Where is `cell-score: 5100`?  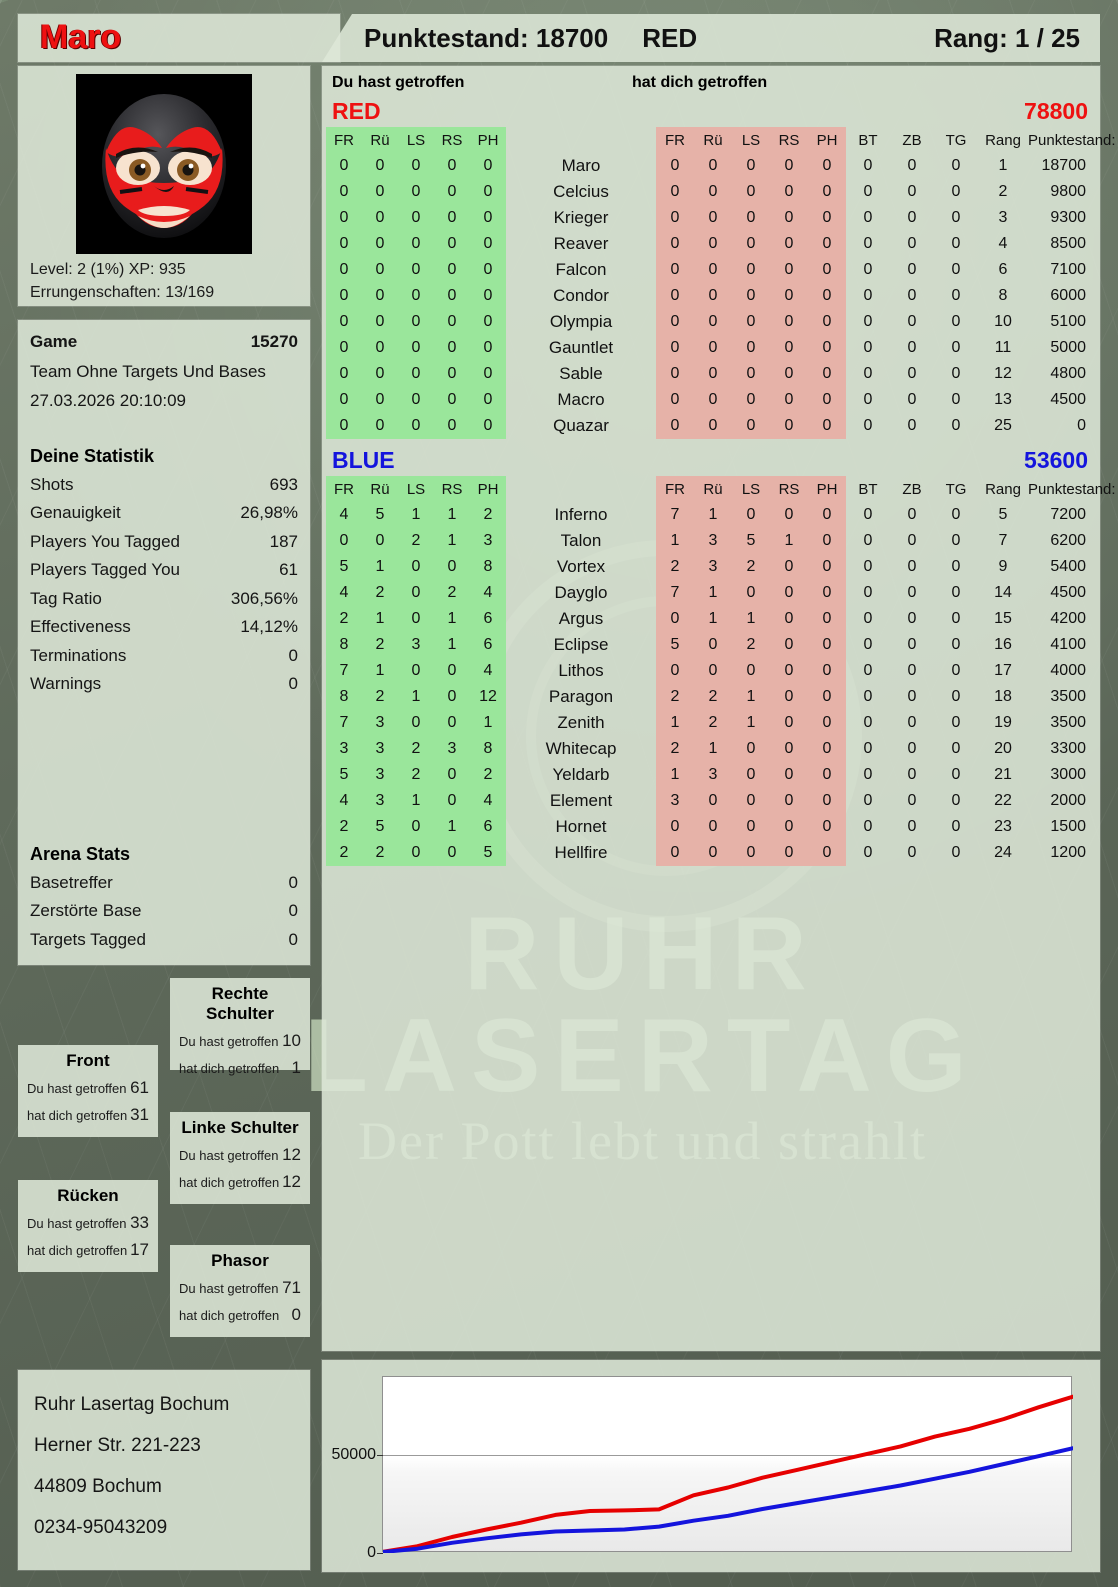 cell-score: 5100 is located at coordinates (1068, 321).